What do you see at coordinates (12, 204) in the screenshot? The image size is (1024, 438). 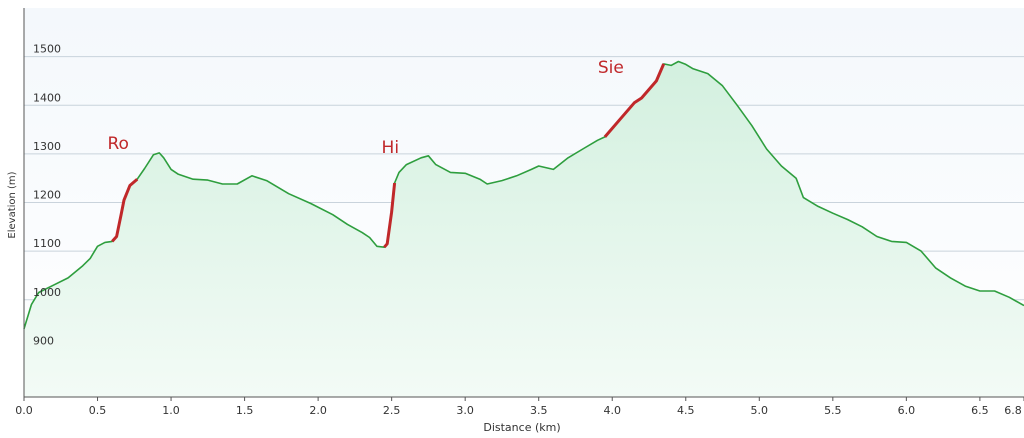 I see `y-axis-title: Elevation (m)` at bounding box center [12, 204].